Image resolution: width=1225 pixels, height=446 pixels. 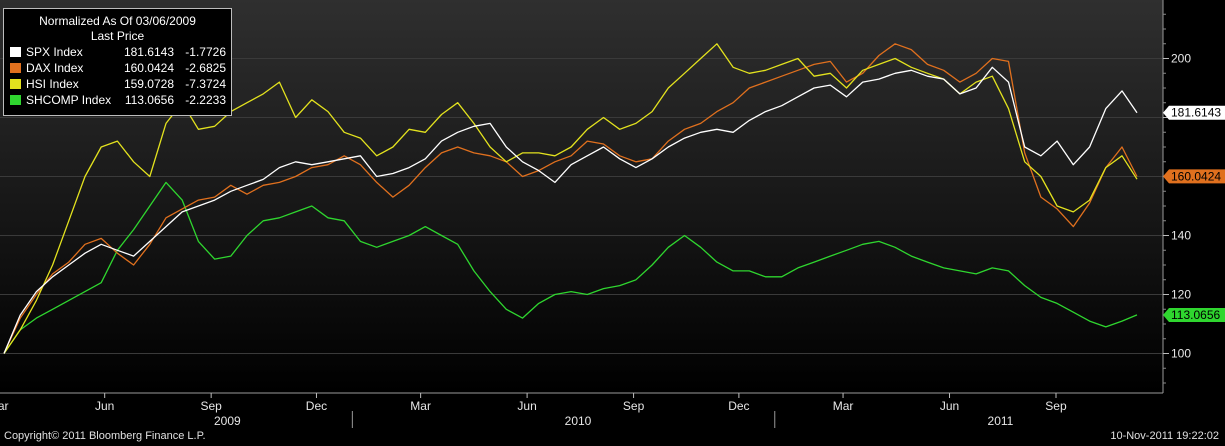 I want to click on legend-swatch-dax, so click(x=15, y=68).